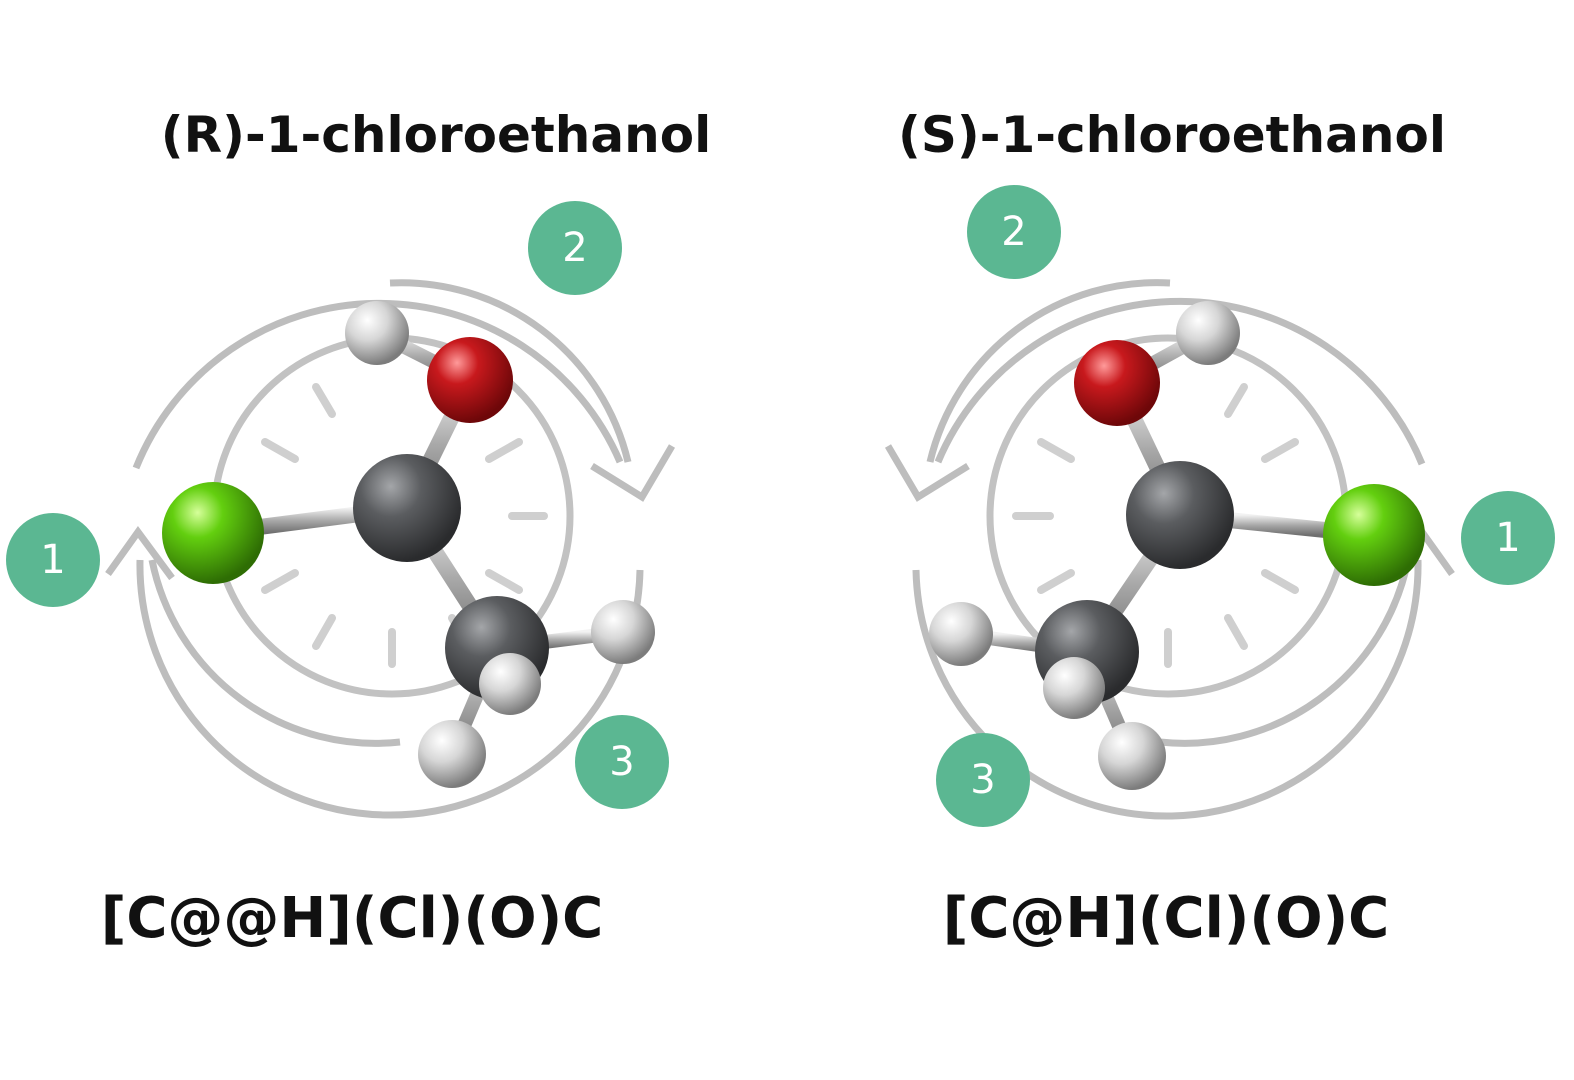 The image size is (1574, 1080). I want to click on molecule-model-r, so click(408, 544).